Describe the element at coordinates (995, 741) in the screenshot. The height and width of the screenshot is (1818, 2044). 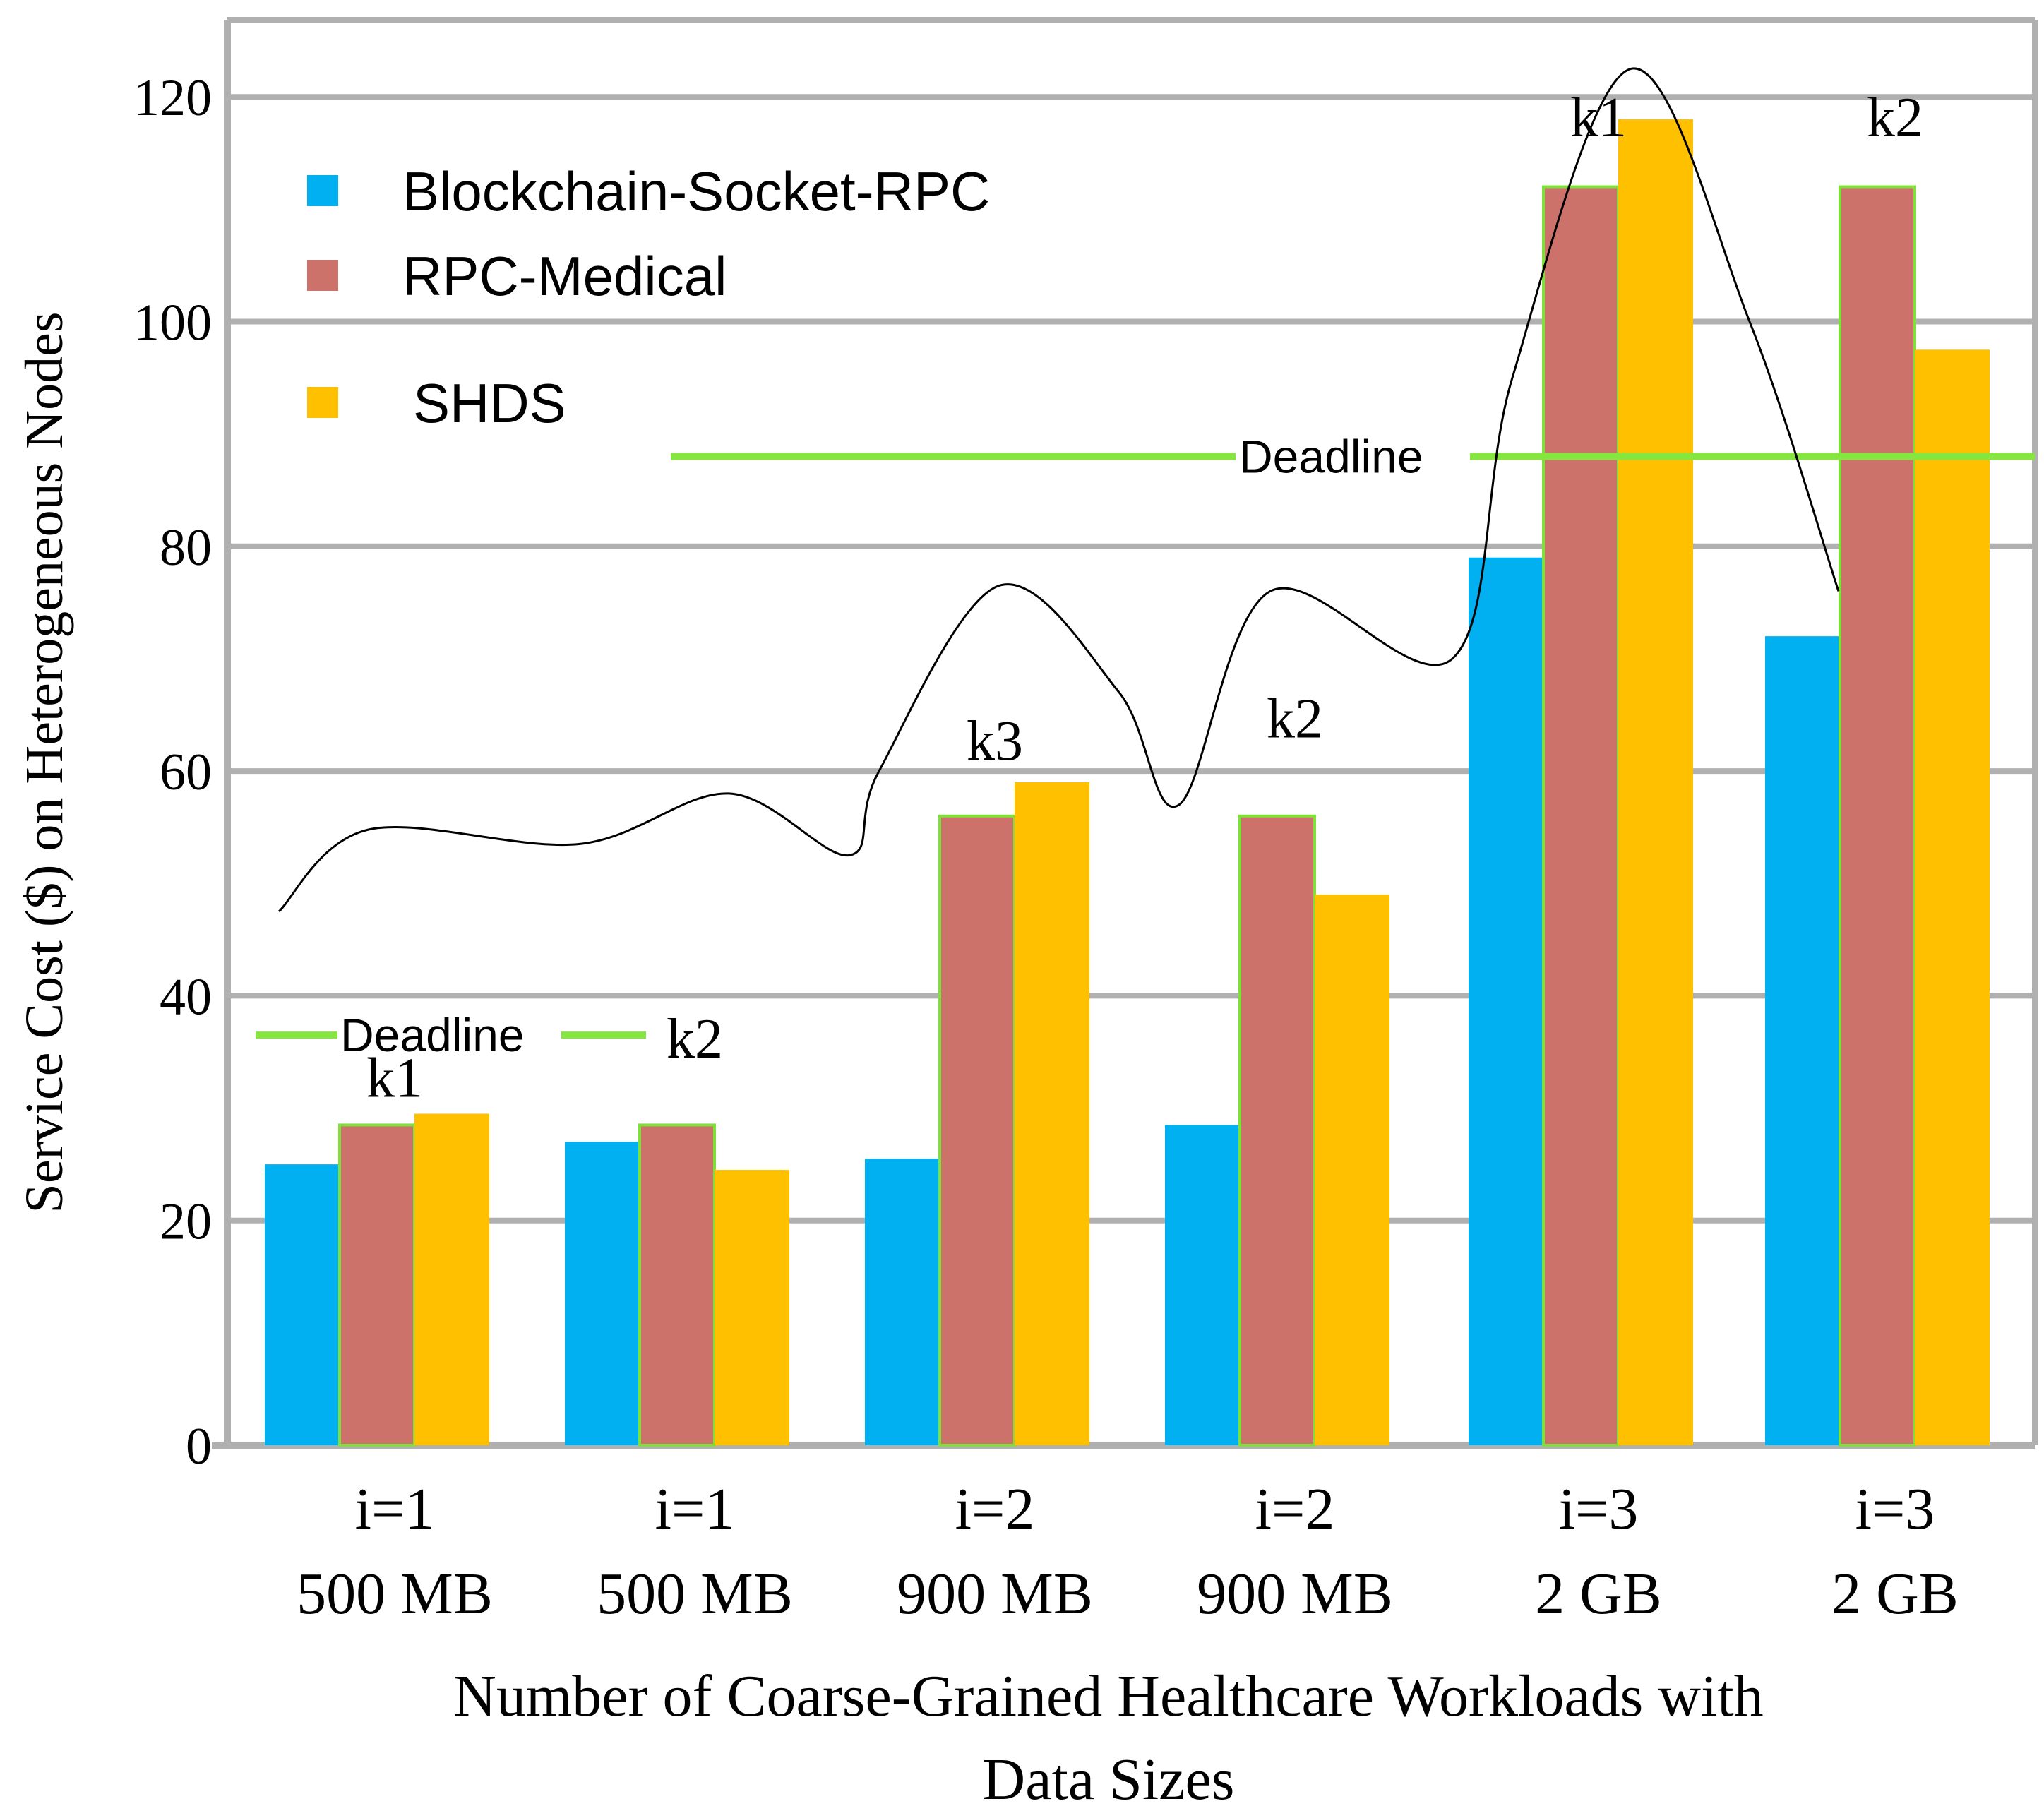
I see `k-label-3: k3` at that location.